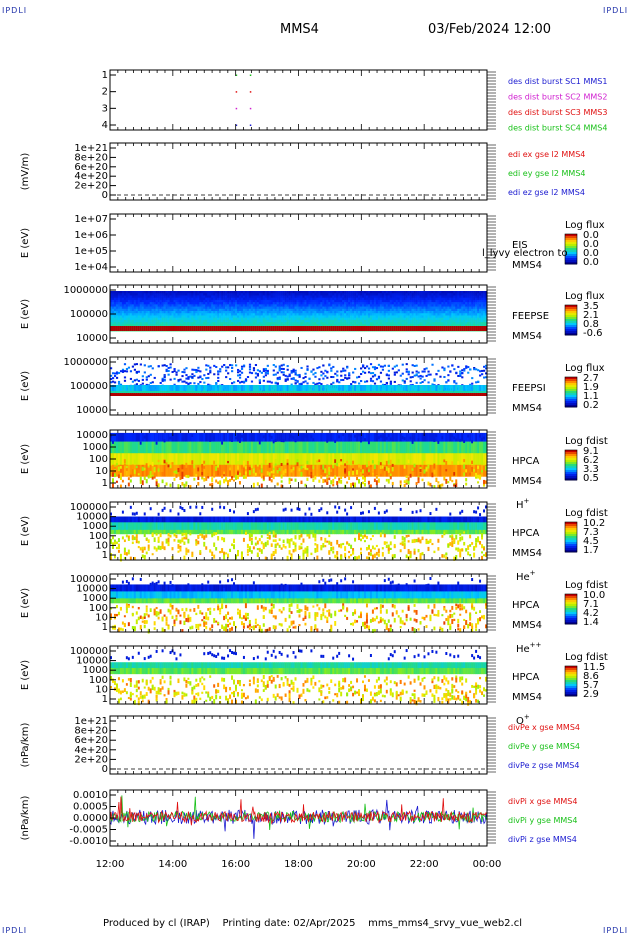 The image size is (630, 935). I want to click on y-tick-label: 1e+07, so click(91, 219).